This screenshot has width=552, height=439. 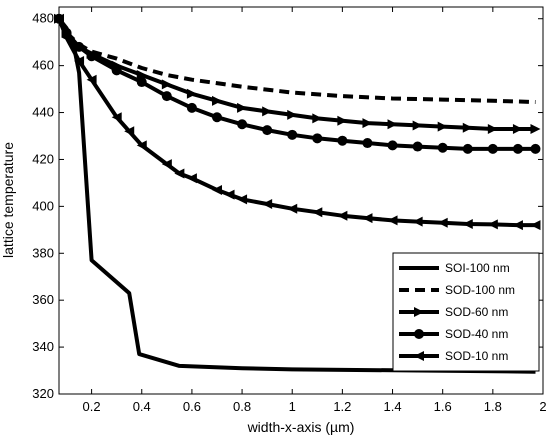 I want to click on legend-entry: SOI-100 nm, so click(x=454, y=268).